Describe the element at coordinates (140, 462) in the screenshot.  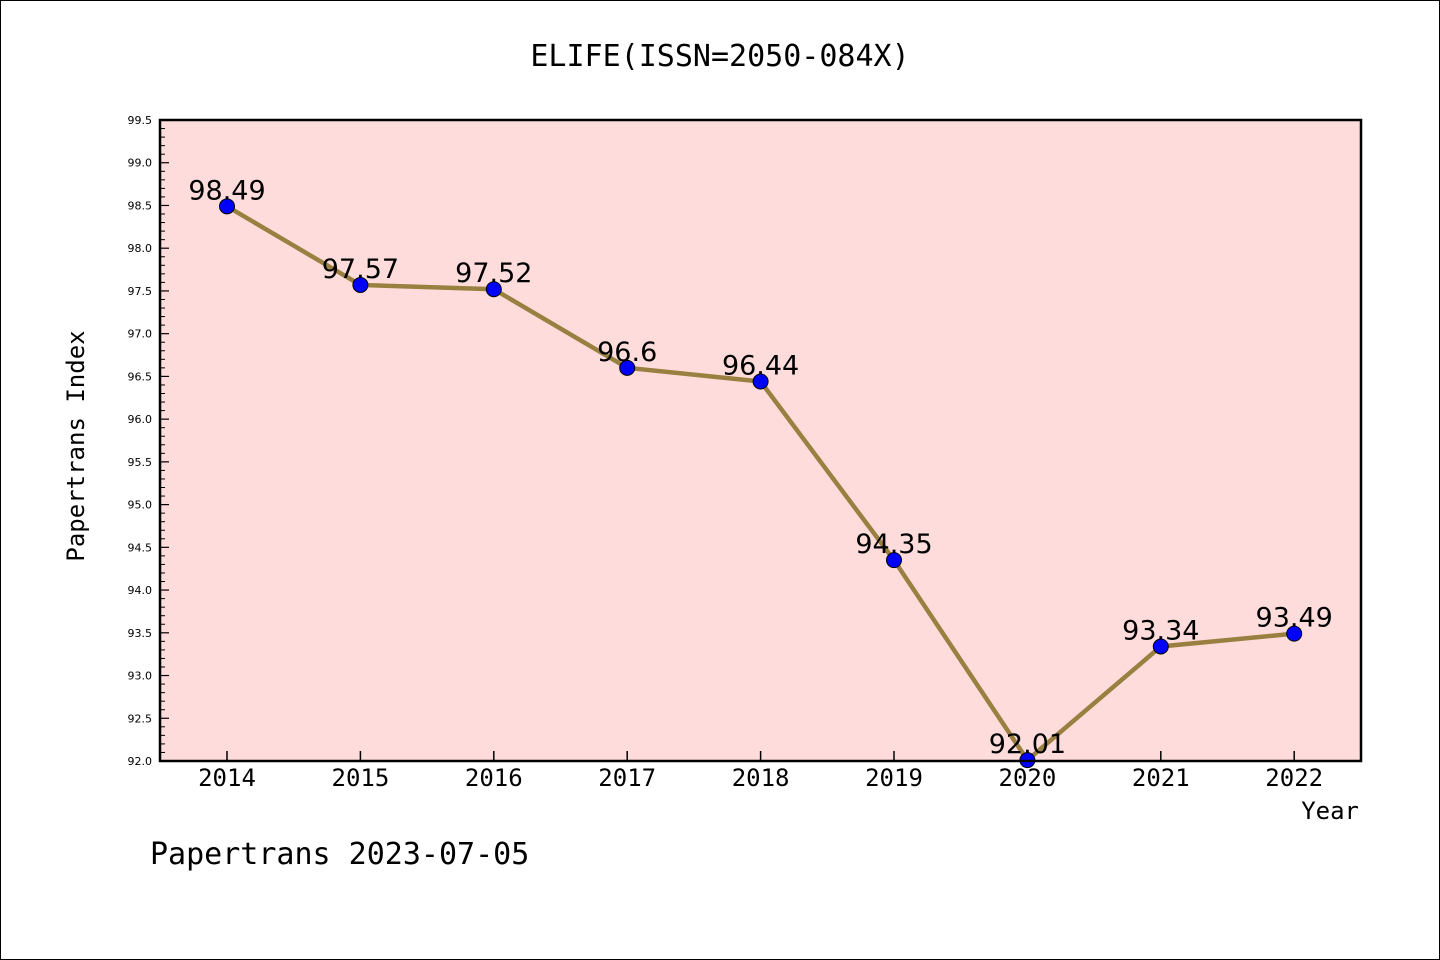
I see `y-tick-label: 95.5` at that location.